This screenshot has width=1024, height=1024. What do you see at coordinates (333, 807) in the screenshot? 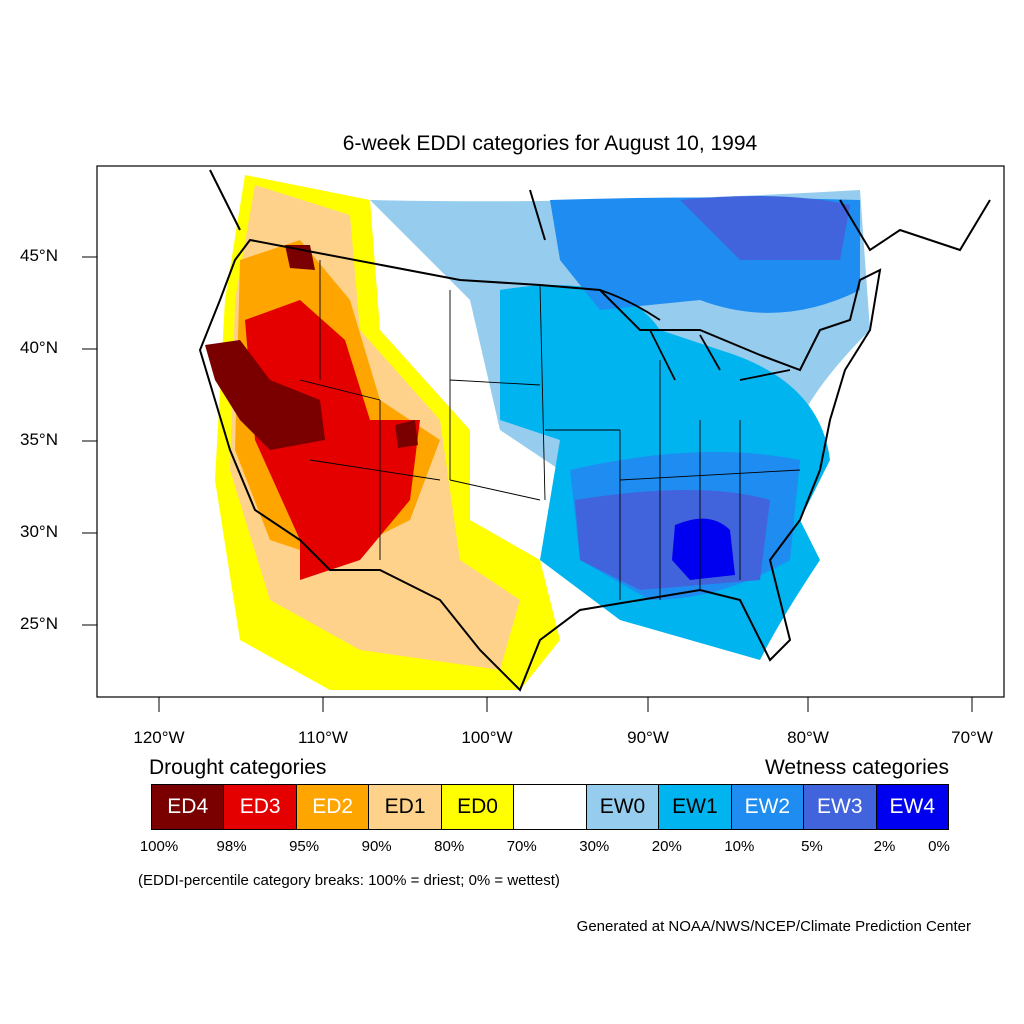
I see `legend-swatch-ed2: ED2` at bounding box center [333, 807].